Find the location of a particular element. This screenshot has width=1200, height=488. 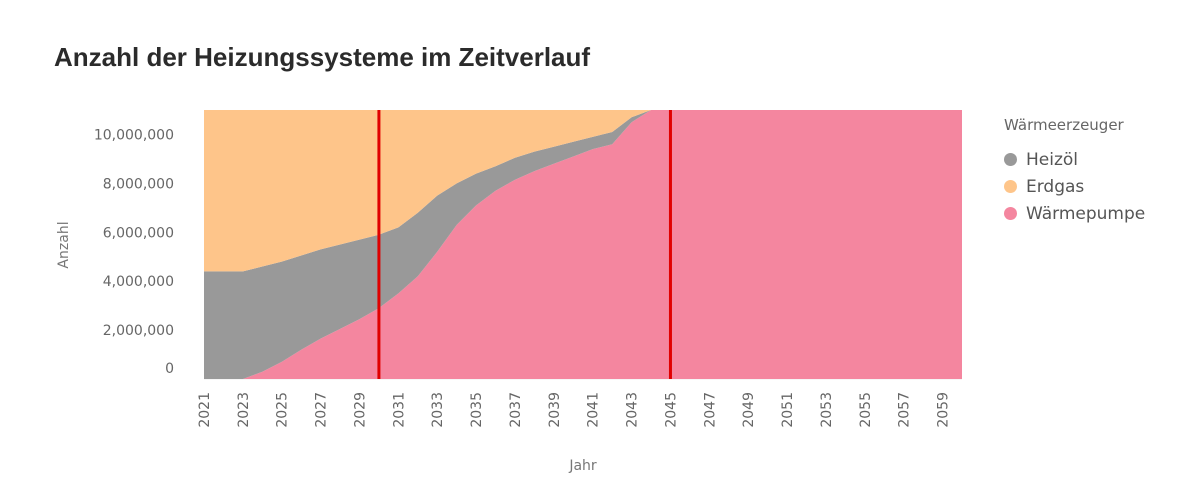

legend-swatch-heizoel is located at coordinates (1010, 159).